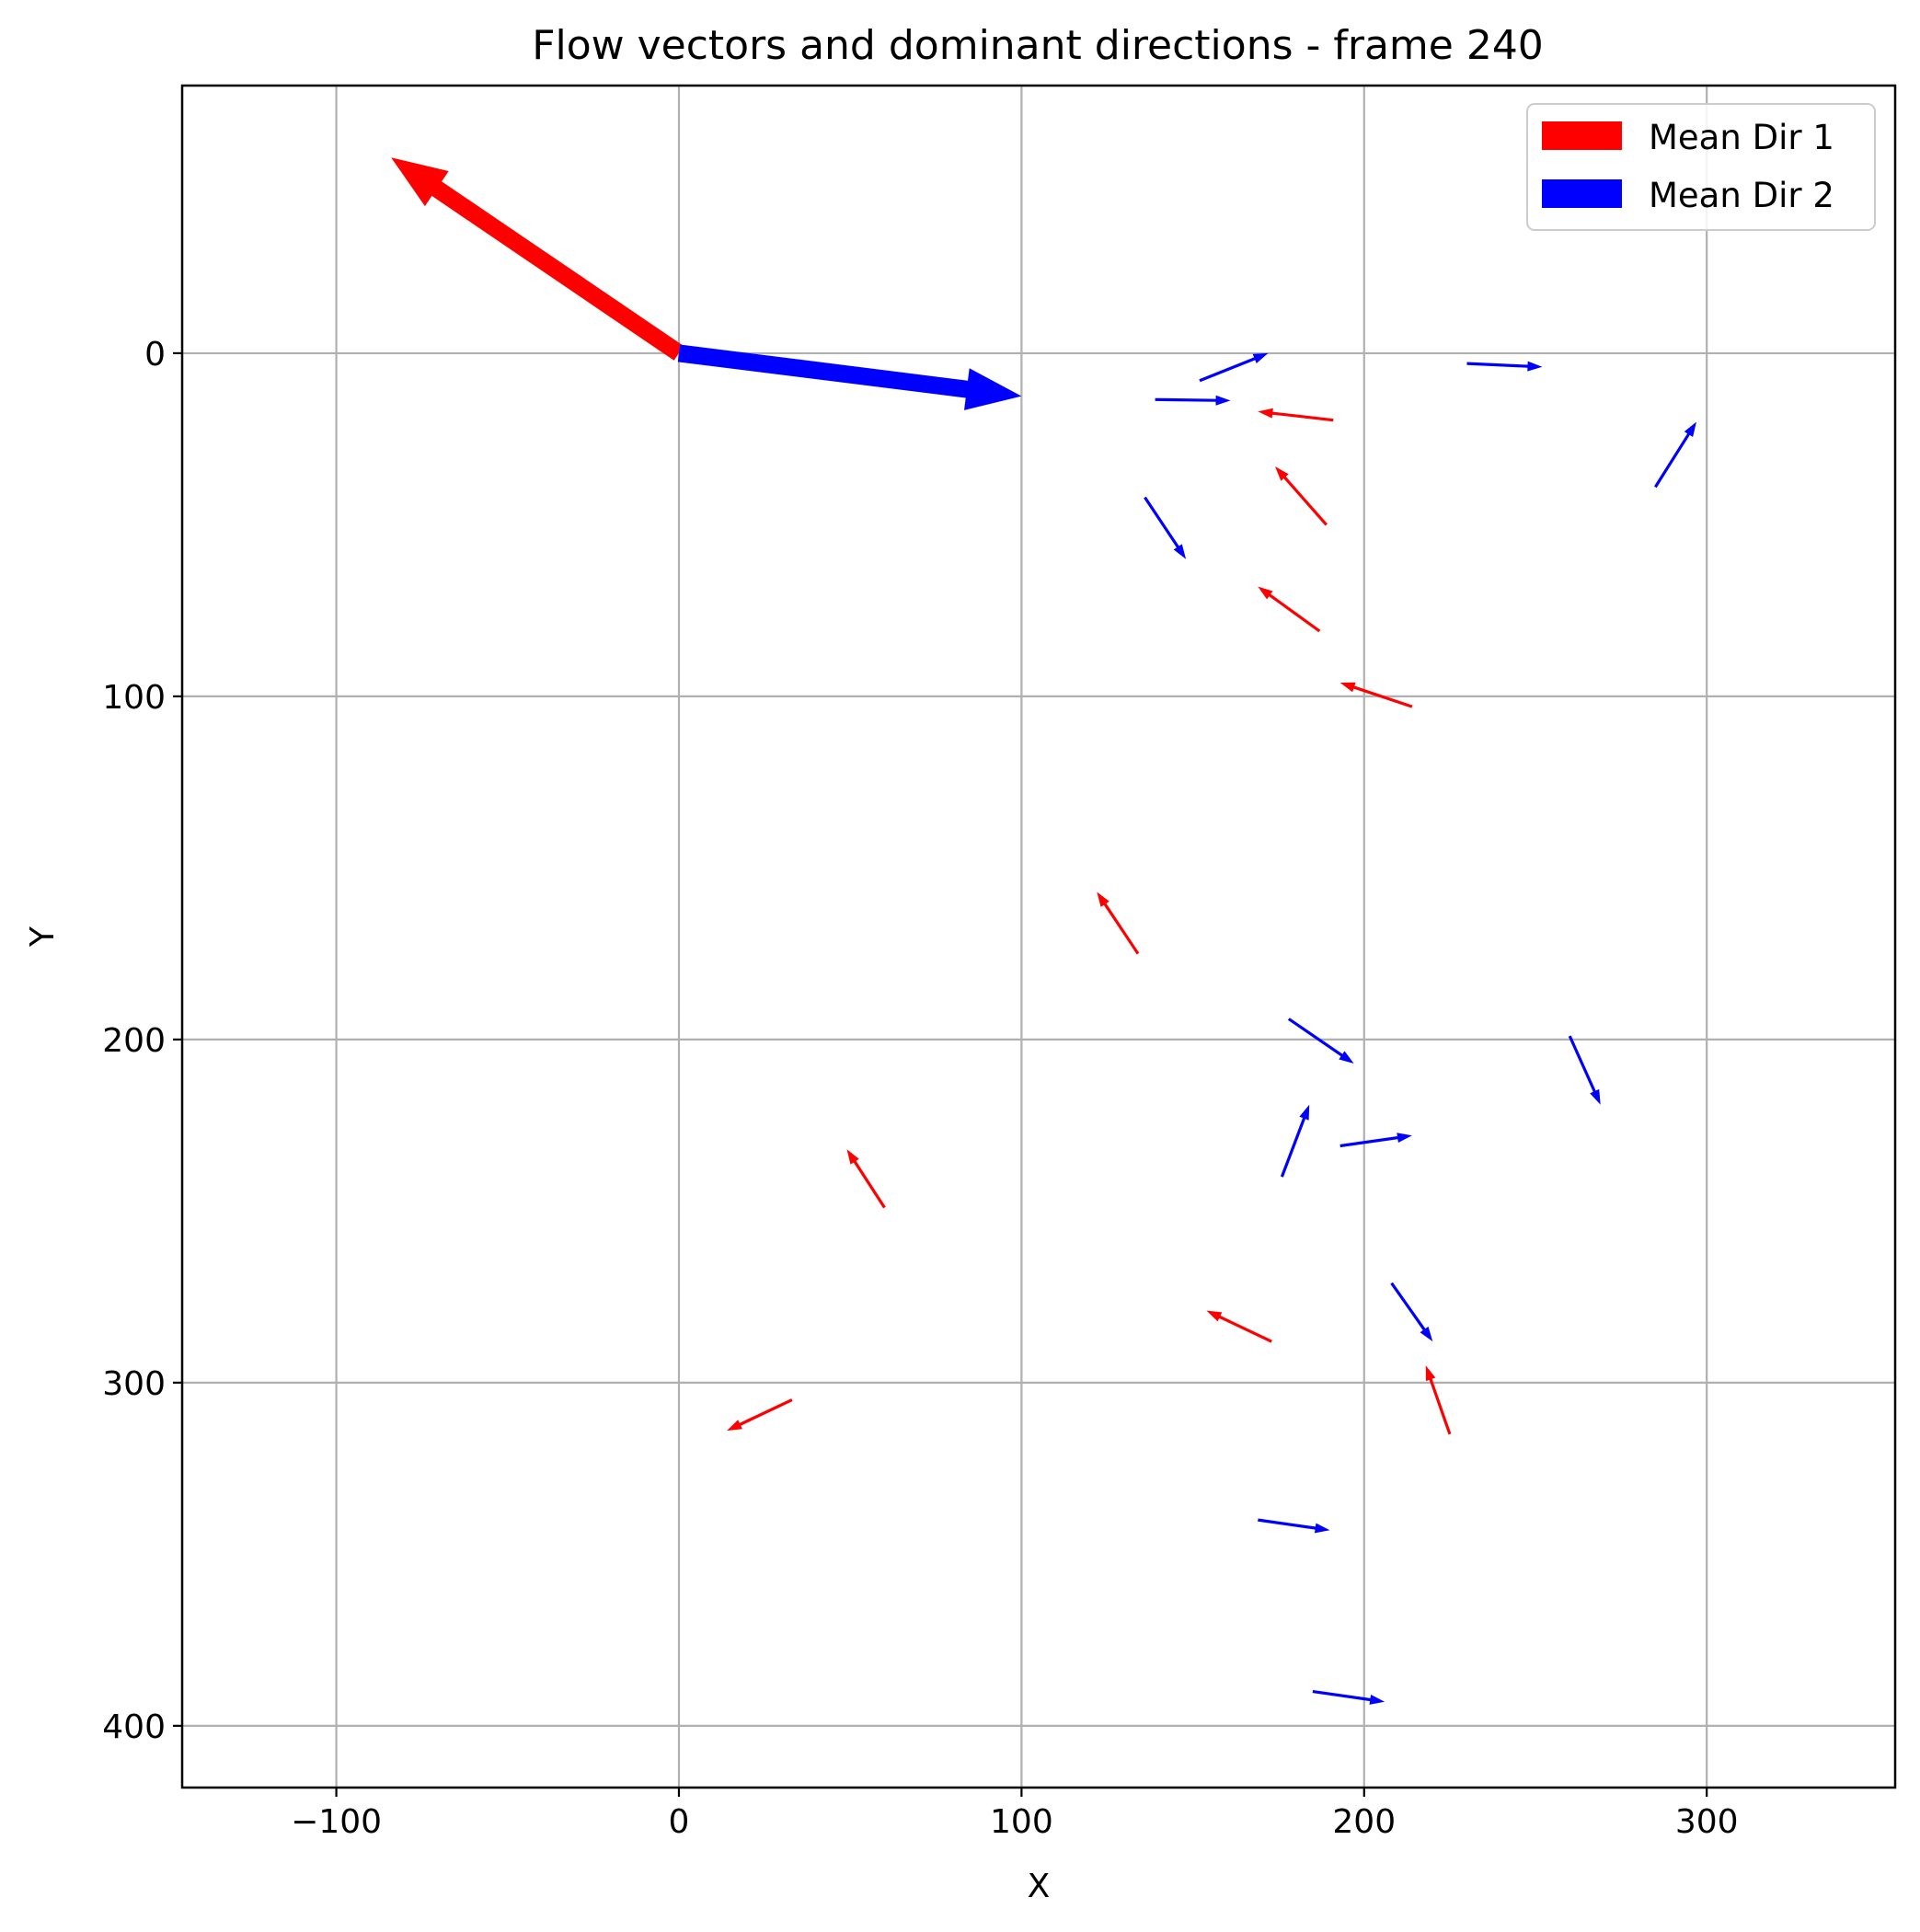  What do you see at coordinates (1701, 167) in the screenshot?
I see `legend: Mean Dir 1 Mean Dir 2` at bounding box center [1701, 167].